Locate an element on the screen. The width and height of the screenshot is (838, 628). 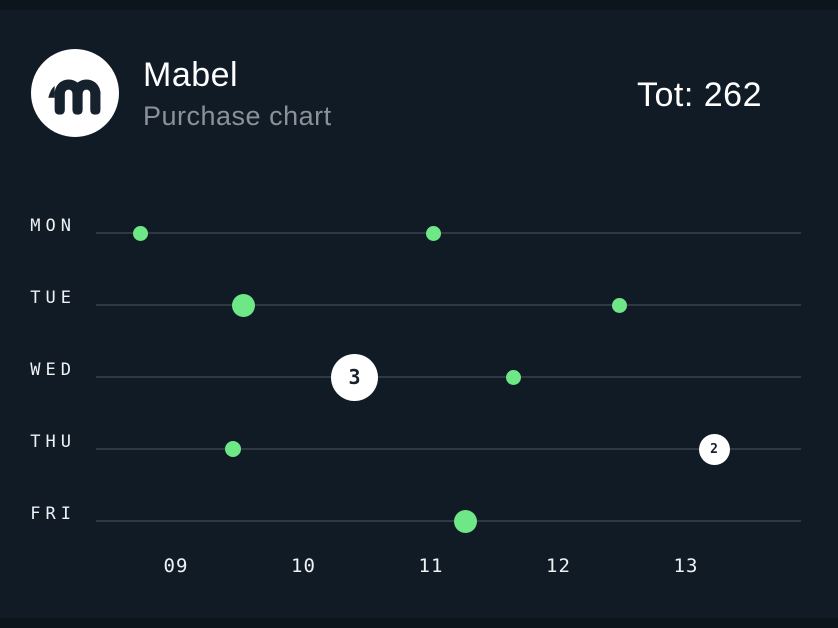
day-row-line-mon is located at coordinates (448, 233).